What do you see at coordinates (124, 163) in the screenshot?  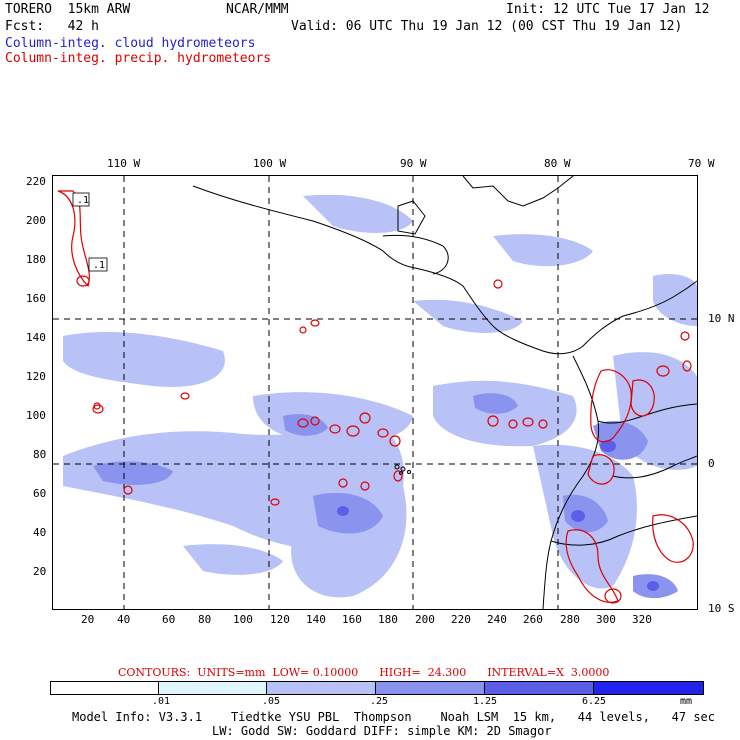 I see `lon-label-110w: 110 W` at bounding box center [124, 163].